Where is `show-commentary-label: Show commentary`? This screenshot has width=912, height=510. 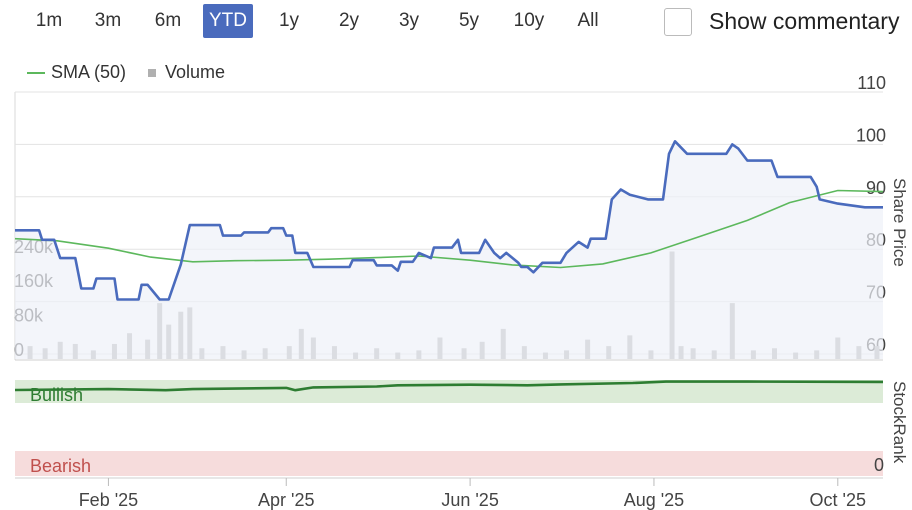
show-commentary-label: Show commentary is located at coordinates (804, 21).